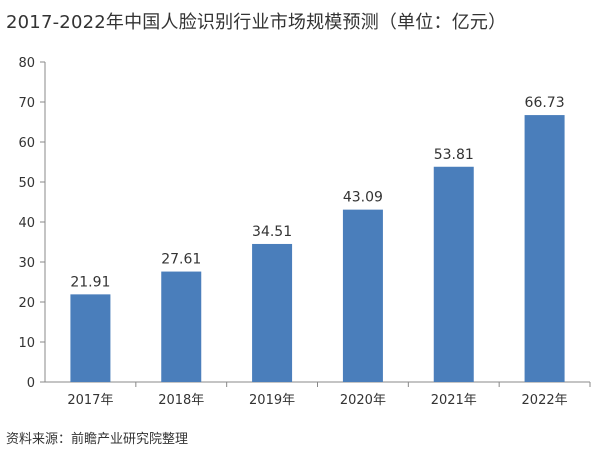 This screenshot has width=600, height=454. Describe the element at coordinates (256, 22) in the screenshot. I see `chart-title: 2017-2022年中国人脸识别行业市场规模预测（单位：亿元）` at that location.